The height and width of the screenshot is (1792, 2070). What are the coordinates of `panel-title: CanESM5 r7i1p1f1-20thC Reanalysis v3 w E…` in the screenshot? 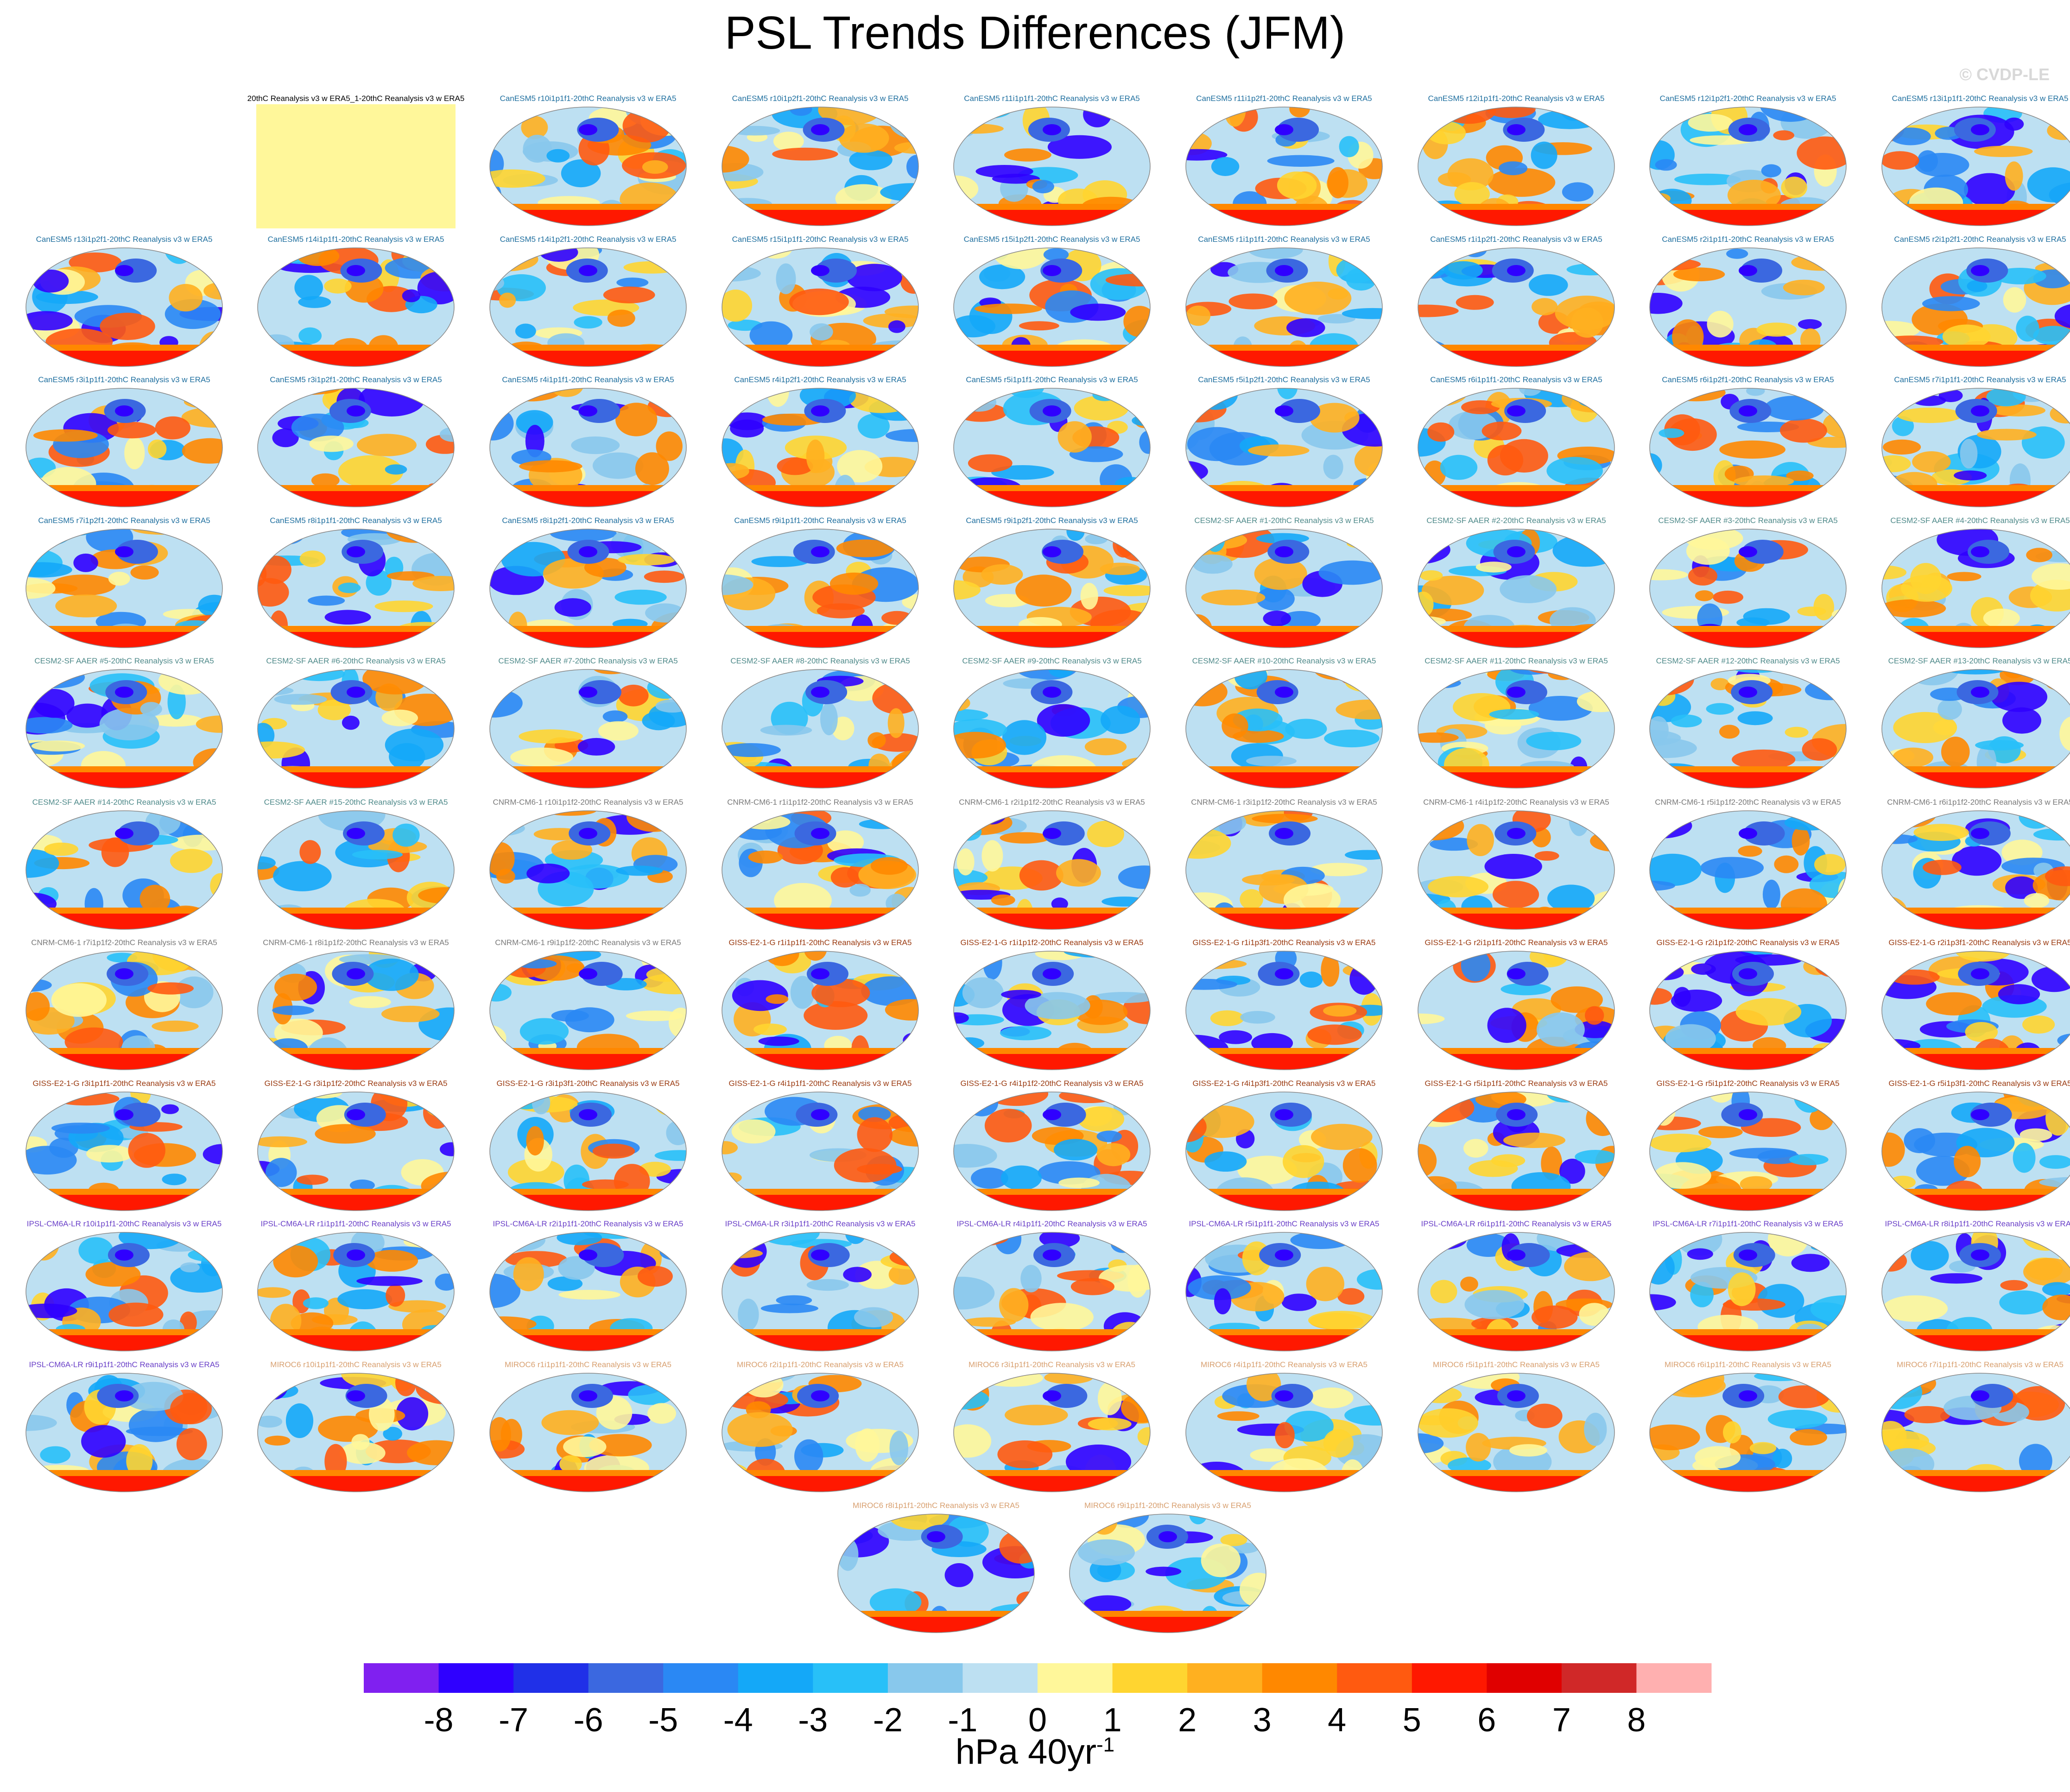 It's located at (1980, 379).